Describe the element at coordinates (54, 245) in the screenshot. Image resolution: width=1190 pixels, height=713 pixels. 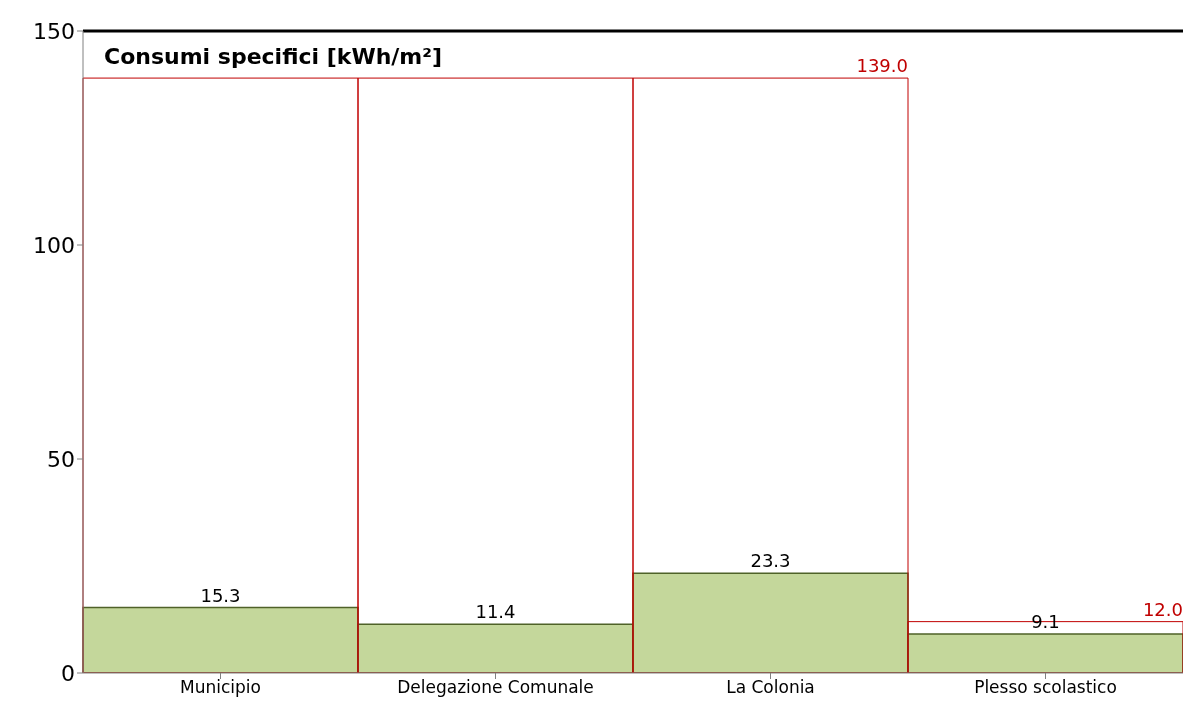
I see `y-tick-label: 100` at that location.